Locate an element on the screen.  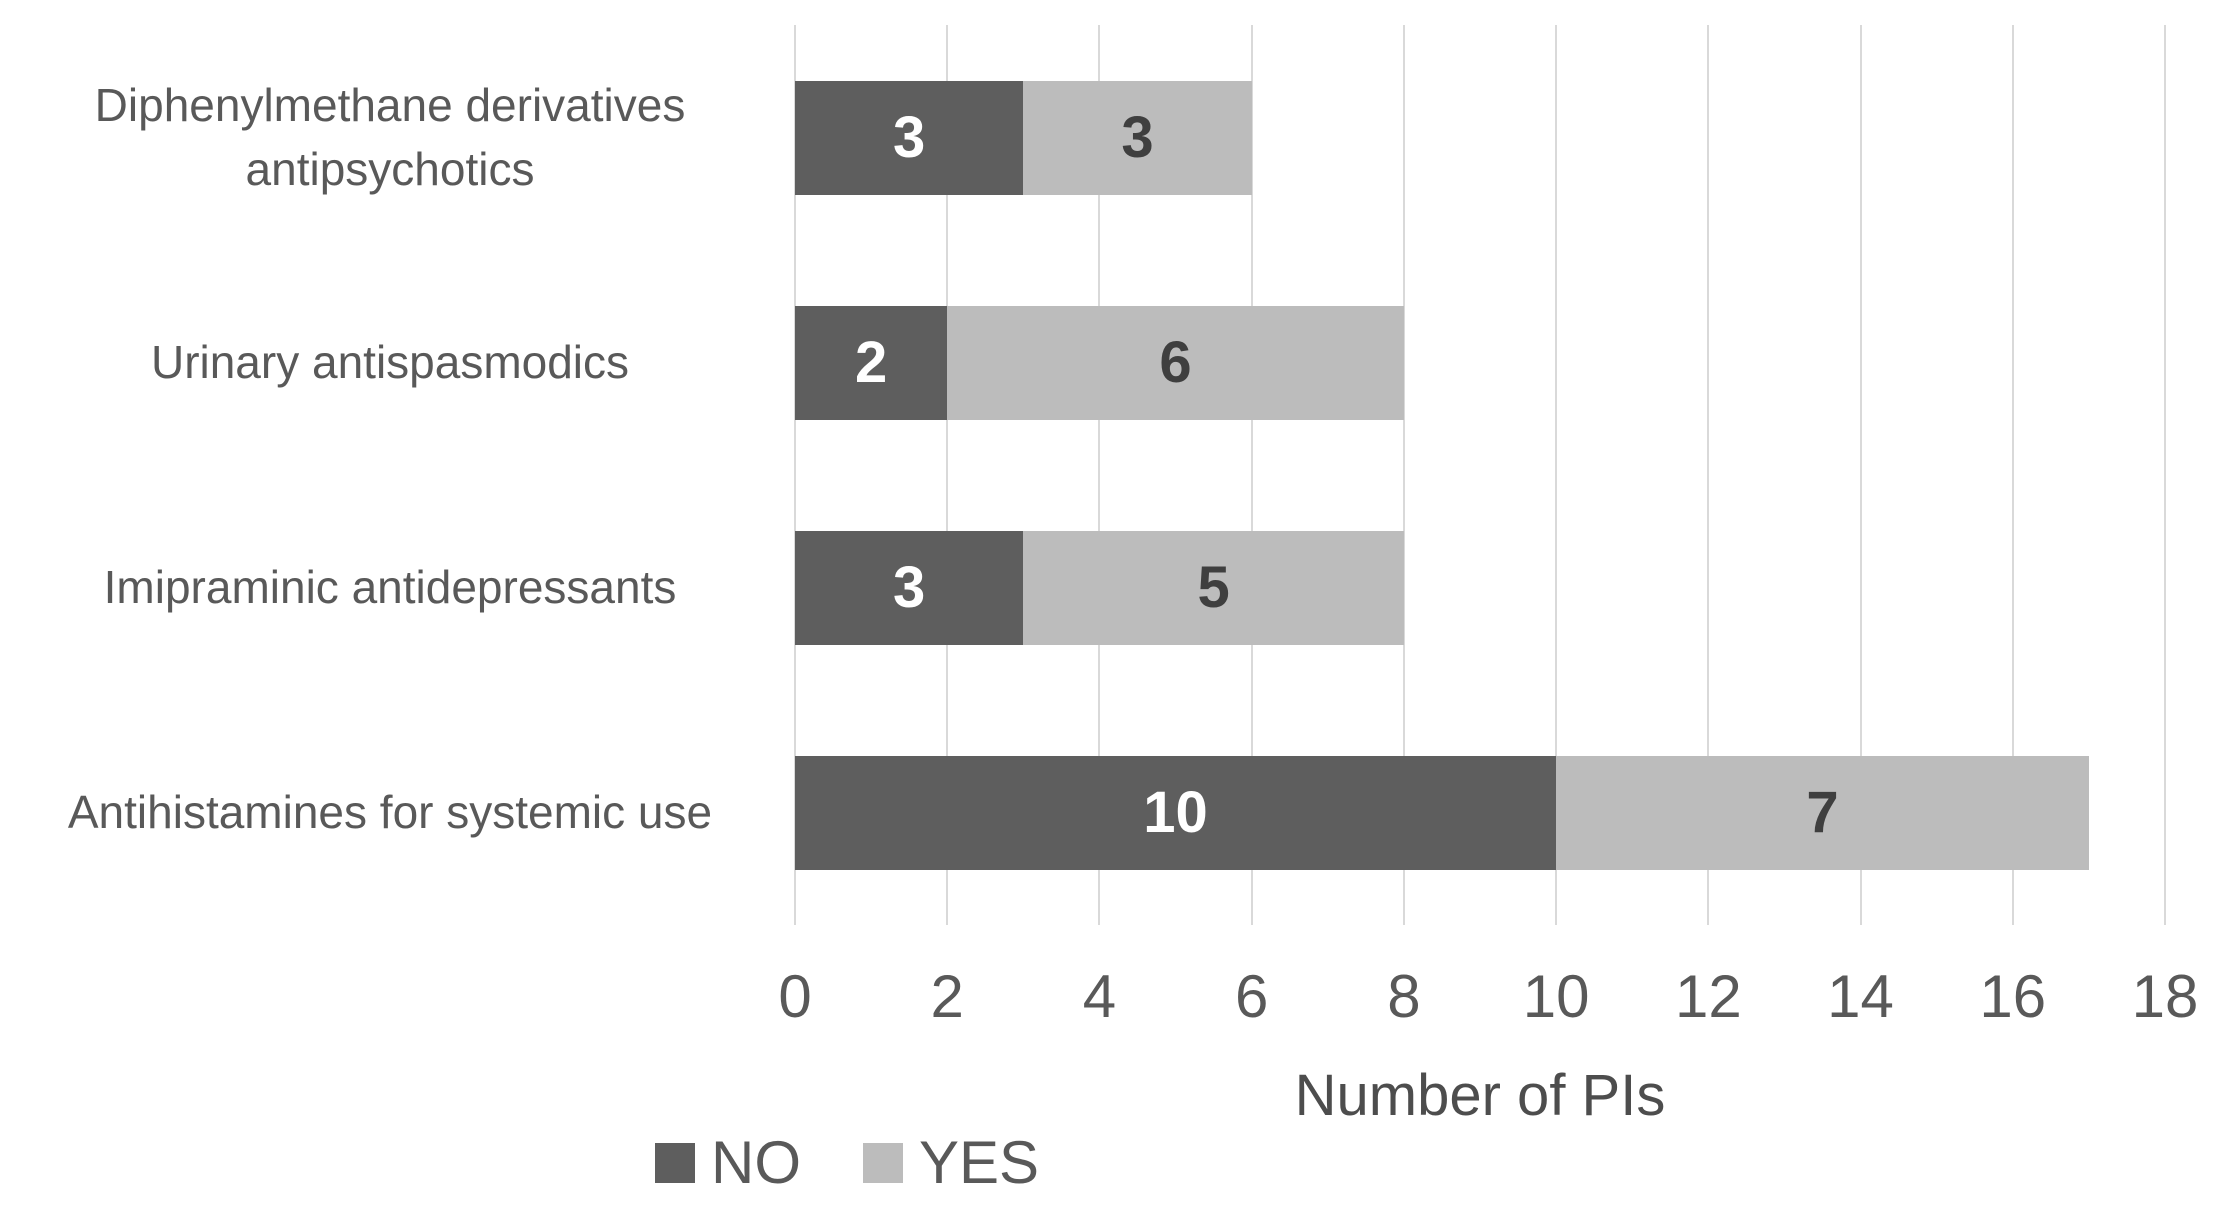
category-label: Urinary antispasmodics is located at coordinates (390, 361).